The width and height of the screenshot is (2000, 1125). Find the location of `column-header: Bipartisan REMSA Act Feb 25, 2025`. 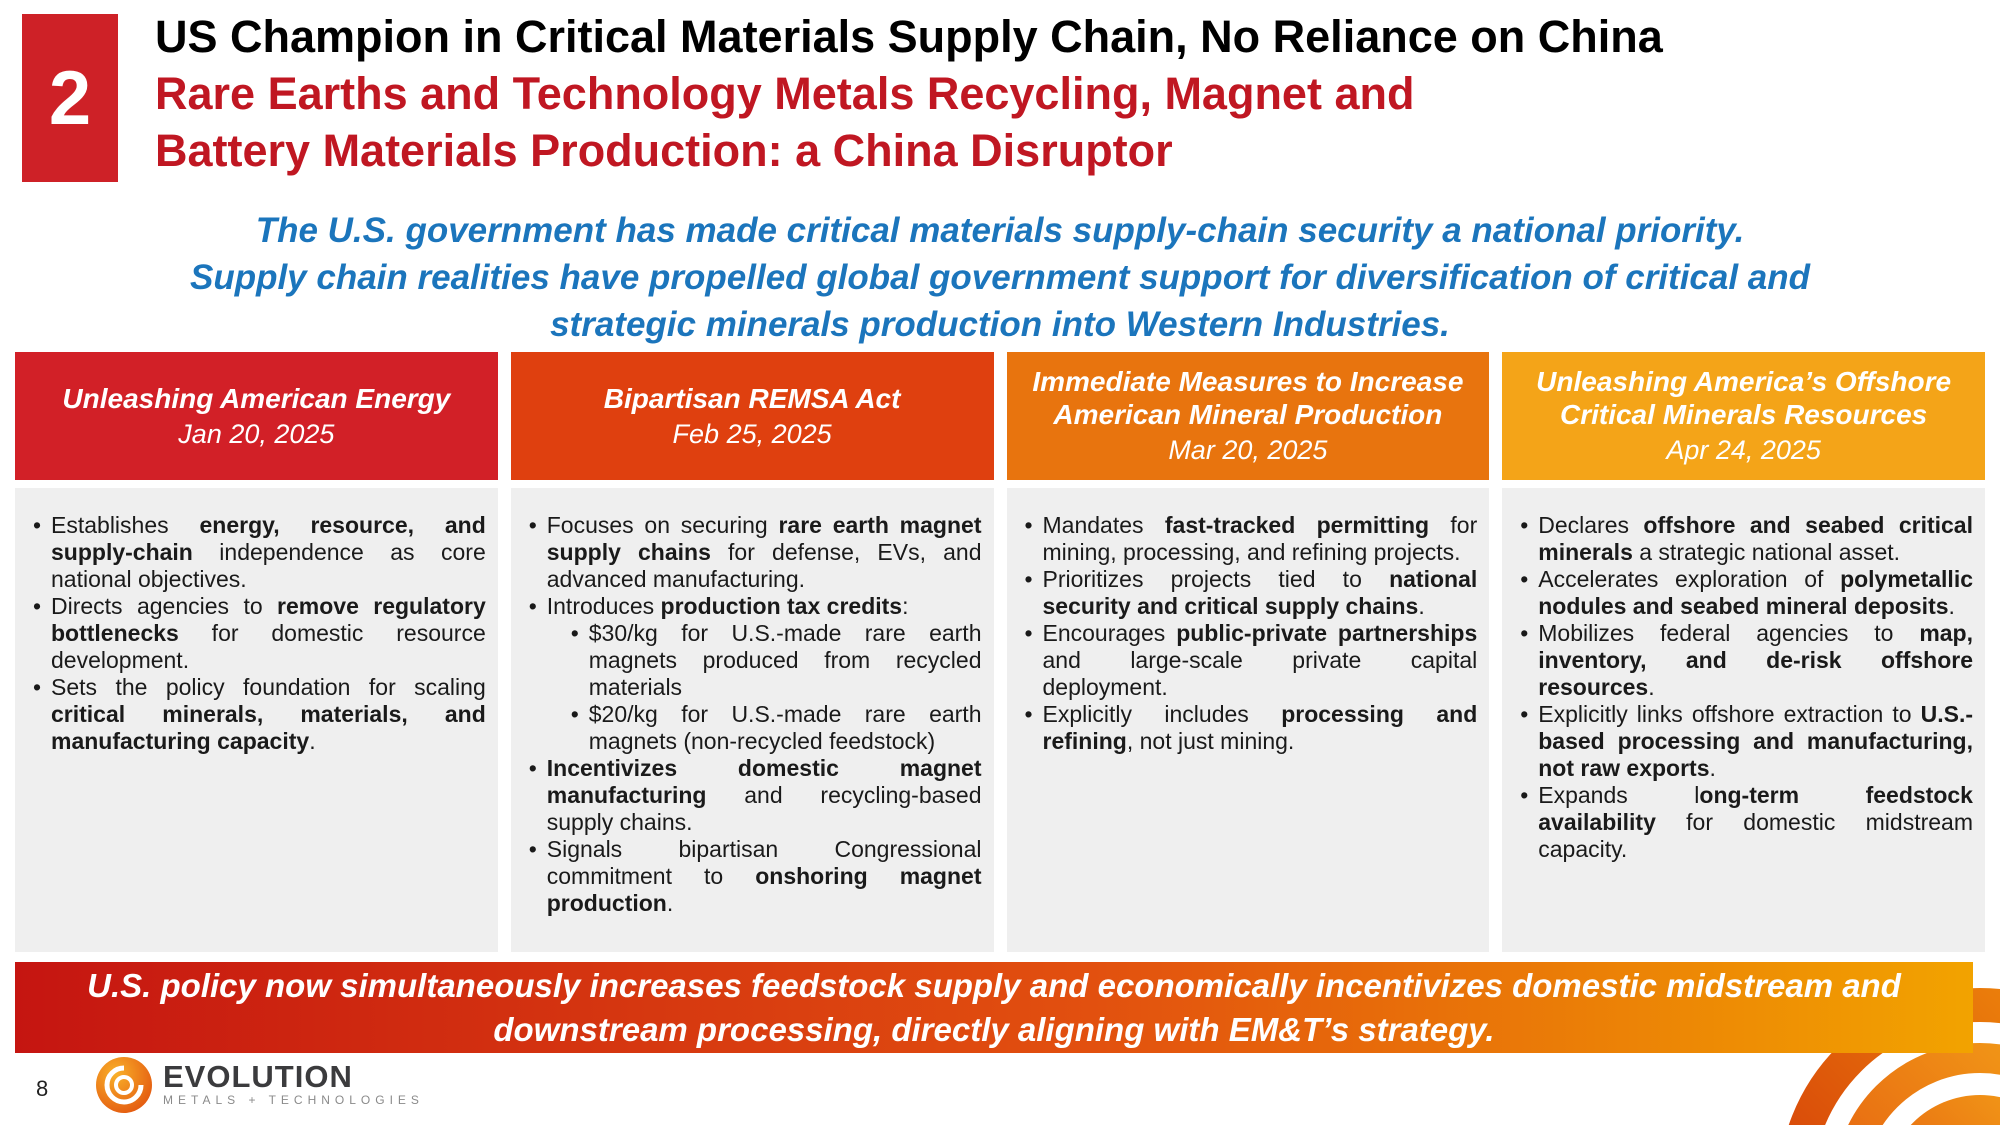

column-header: Bipartisan REMSA Act Feb 25, 2025 is located at coordinates (752, 416).